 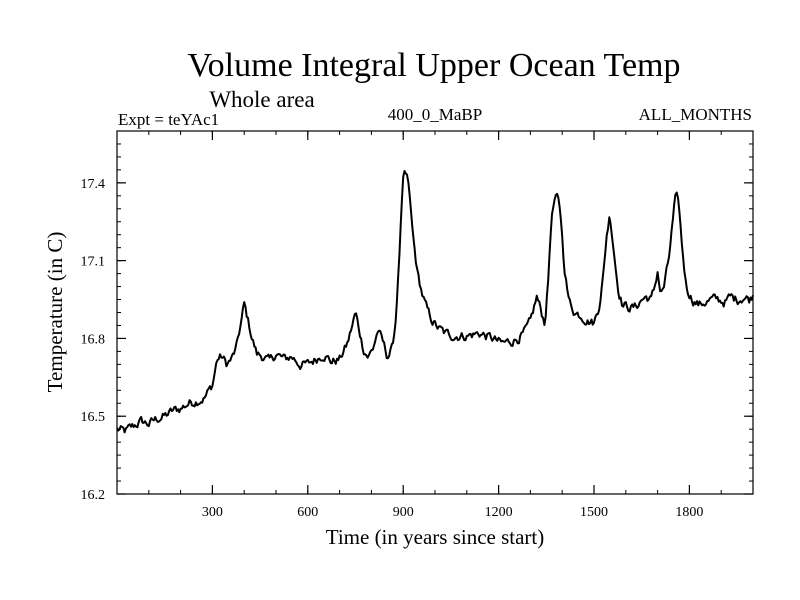 What do you see at coordinates (93, 184) in the screenshot?
I see `y-tick-label: 17.4` at bounding box center [93, 184].